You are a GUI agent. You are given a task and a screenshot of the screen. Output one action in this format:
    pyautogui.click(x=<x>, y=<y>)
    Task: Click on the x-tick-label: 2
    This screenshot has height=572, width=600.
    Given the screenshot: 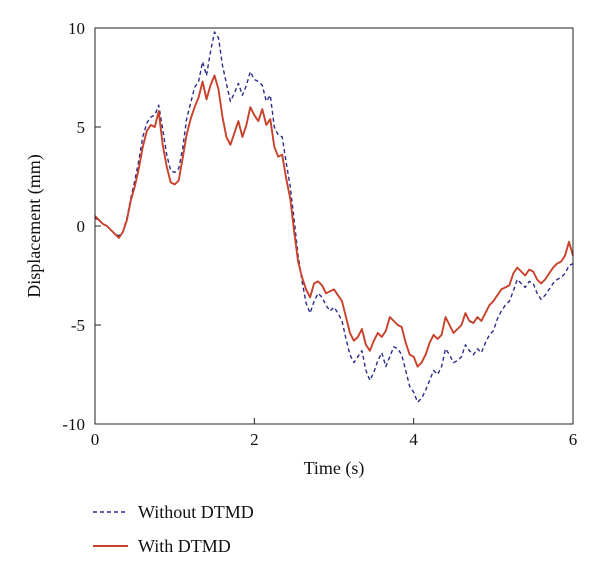 What is the action you would take?
    pyautogui.click(x=254, y=439)
    